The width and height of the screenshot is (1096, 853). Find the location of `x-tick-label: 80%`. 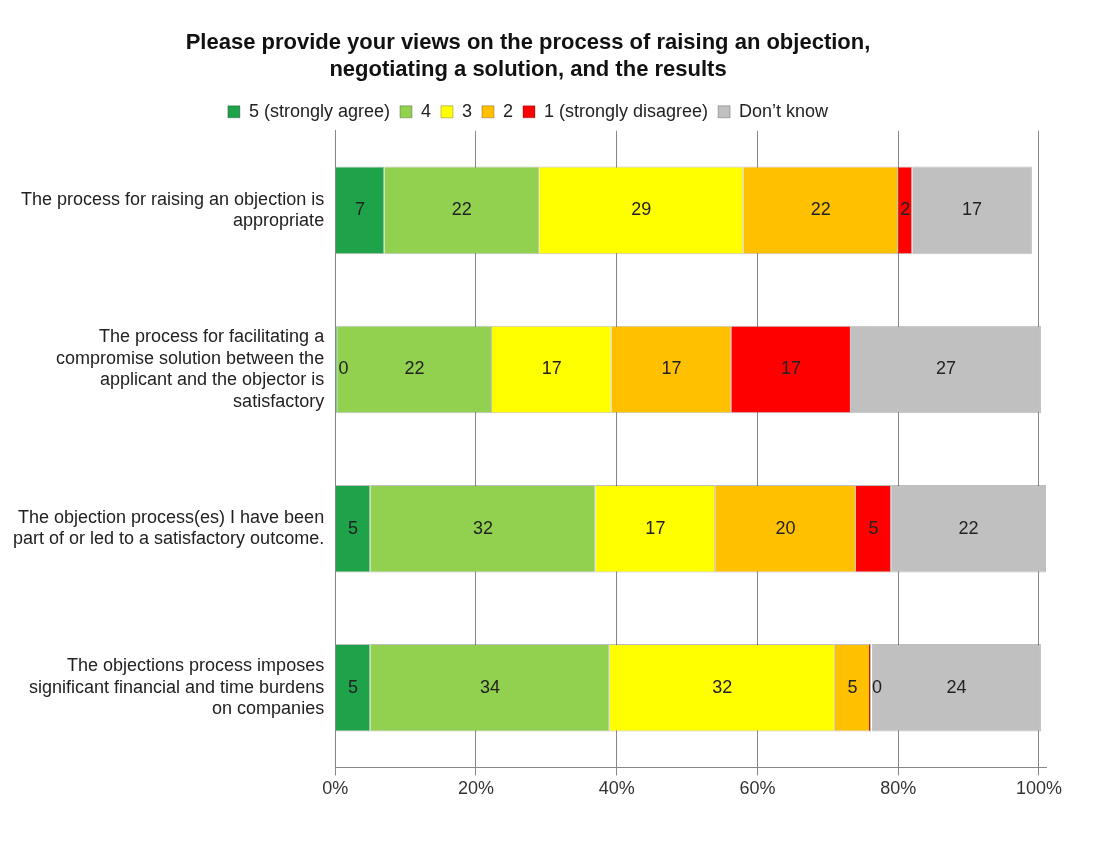

x-tick-label: 80% is located at coordinates (898, 788).